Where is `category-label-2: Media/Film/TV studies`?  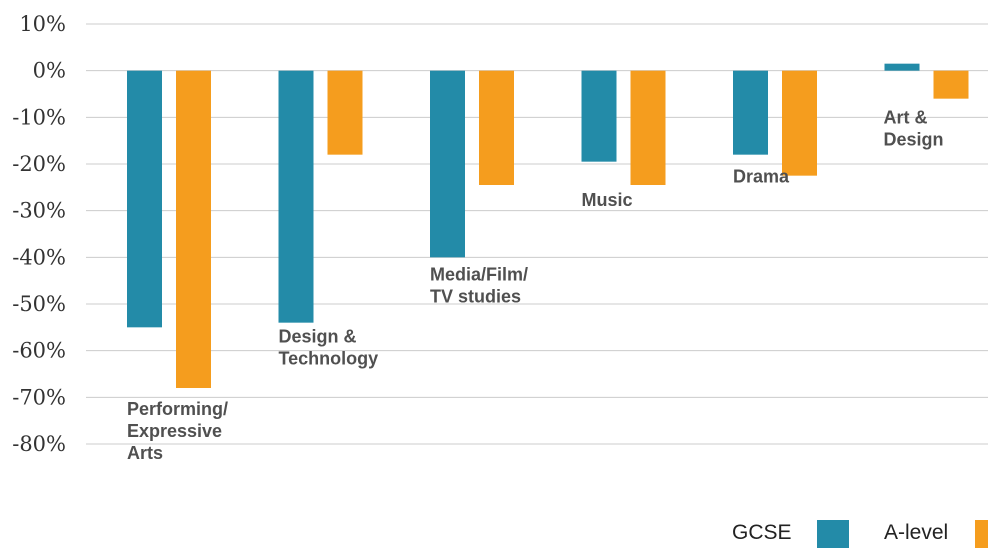 category-label-2: Media/Film/TV studies is located at coordinates (479, 285).